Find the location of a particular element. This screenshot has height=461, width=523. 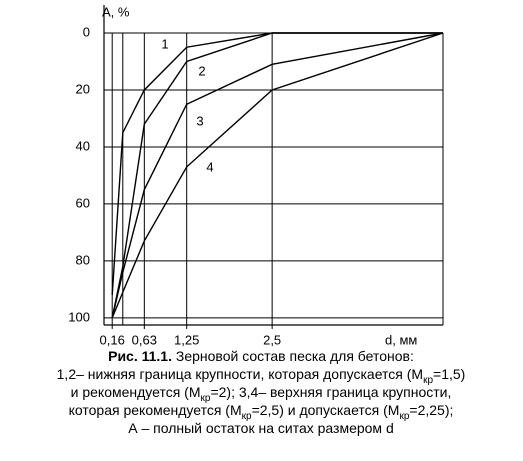

y-tick-label: 40 is located at coordinates (83, 145).